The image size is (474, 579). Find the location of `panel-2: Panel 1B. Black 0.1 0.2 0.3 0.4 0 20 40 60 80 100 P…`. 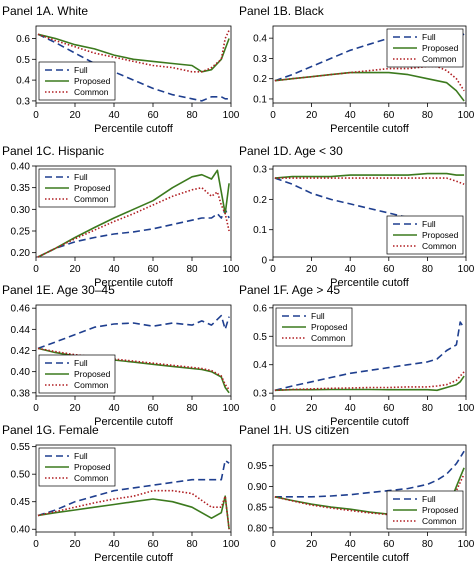

panel-2: Panel 1B. Black 0.1 0.2 0.3 0.4 0 20 40 60 80 100 P… is located at coordinates (356, 69).